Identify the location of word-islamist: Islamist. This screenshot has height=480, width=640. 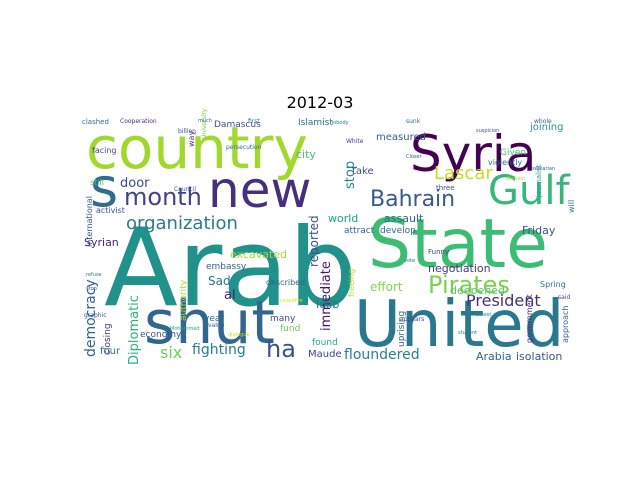
(315, 123).